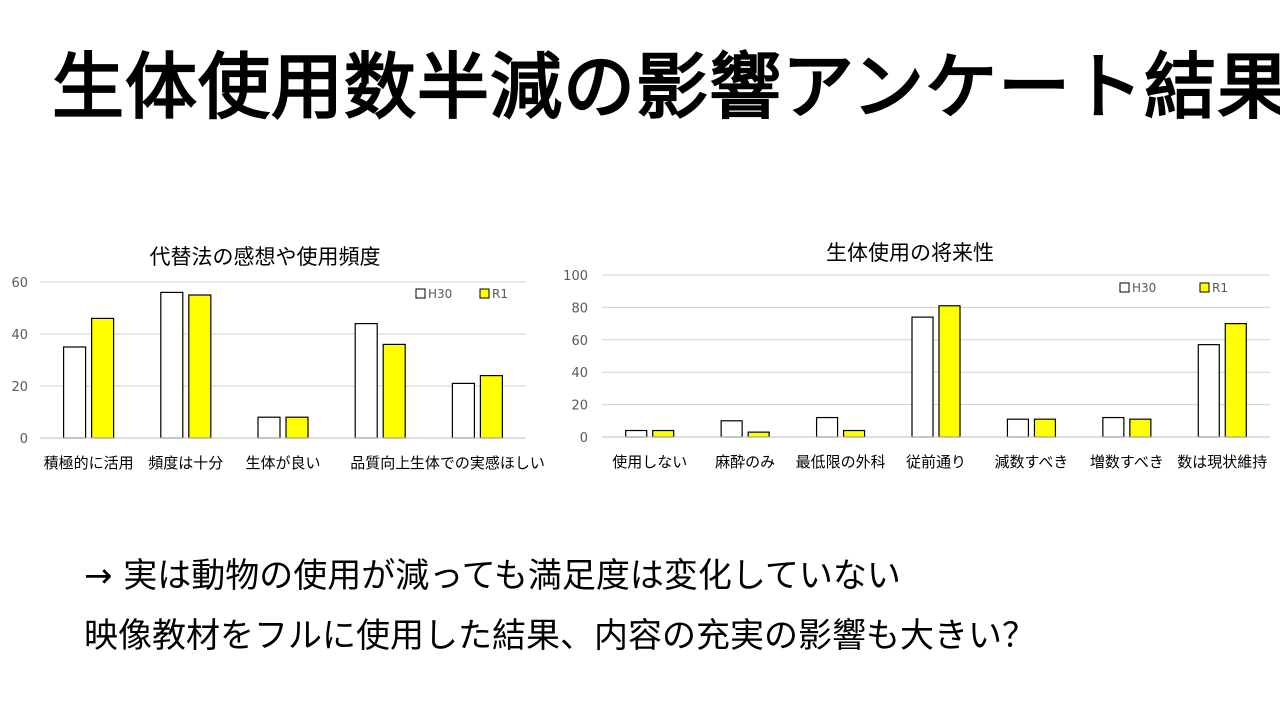 This screenshot has height=720, width=1280. What do you see at coordinates (477, 463) in the screenshot?
I see `category-label: 生体での実感ほしい` at bounding box center [477, 463].